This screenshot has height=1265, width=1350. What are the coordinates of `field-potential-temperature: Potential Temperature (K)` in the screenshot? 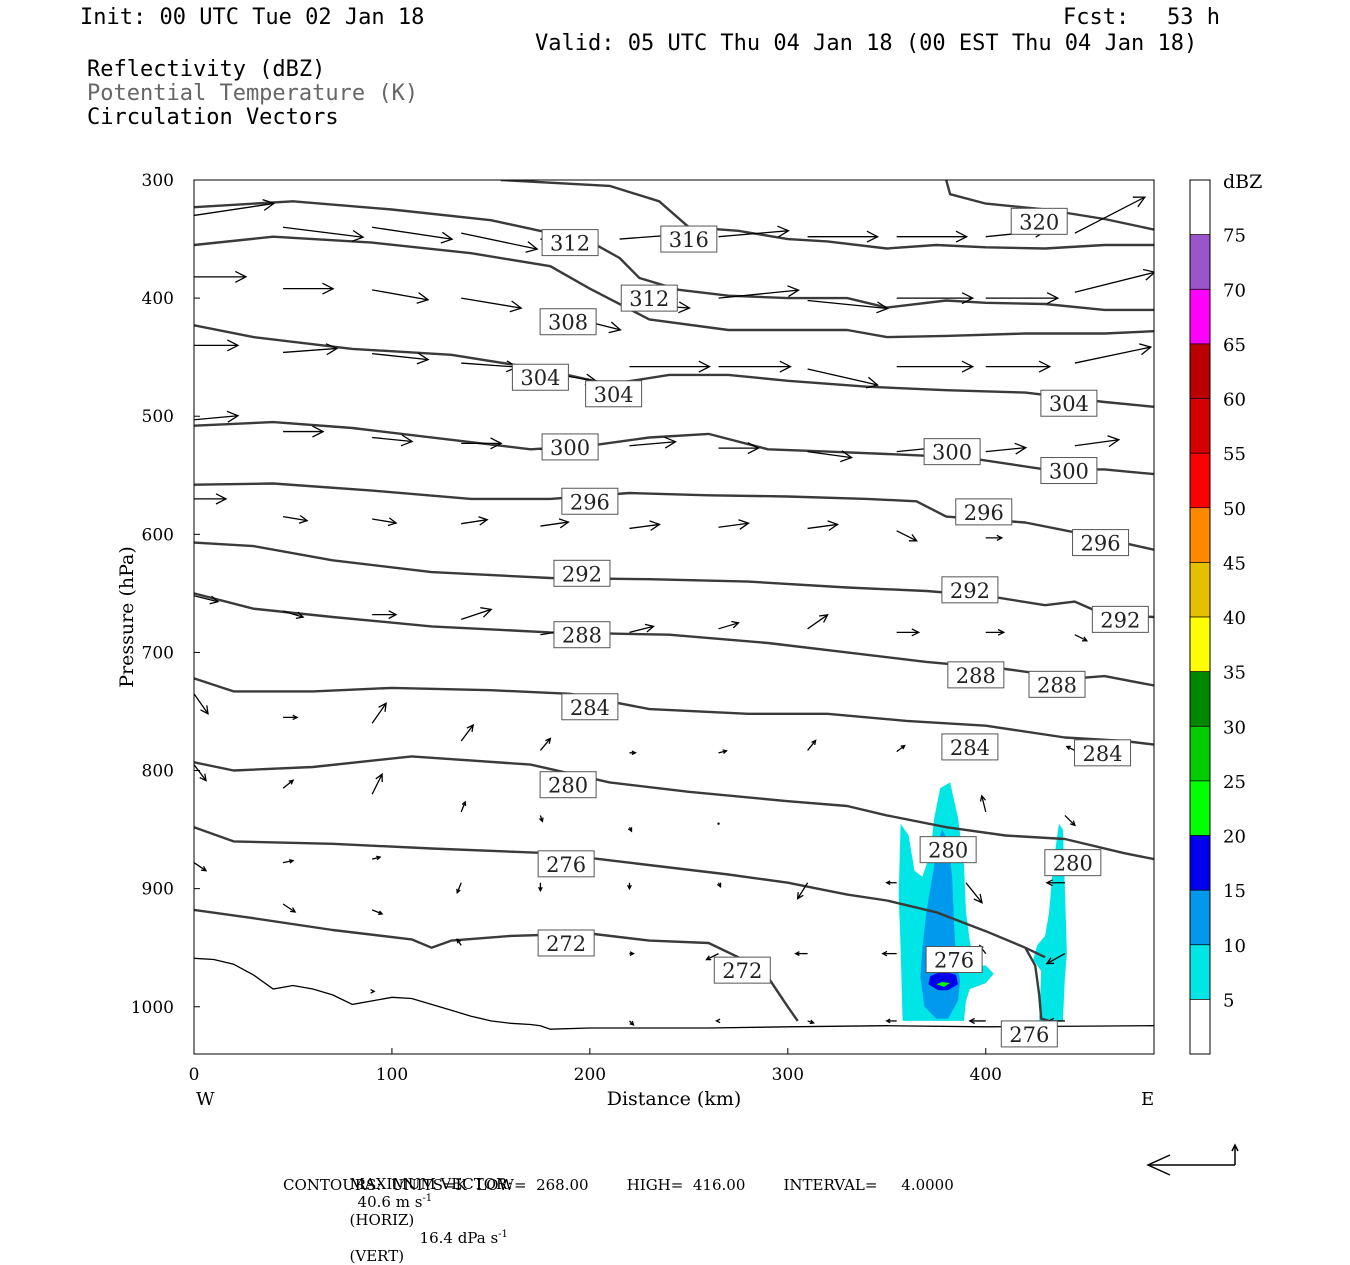 It's located at (253, 93).